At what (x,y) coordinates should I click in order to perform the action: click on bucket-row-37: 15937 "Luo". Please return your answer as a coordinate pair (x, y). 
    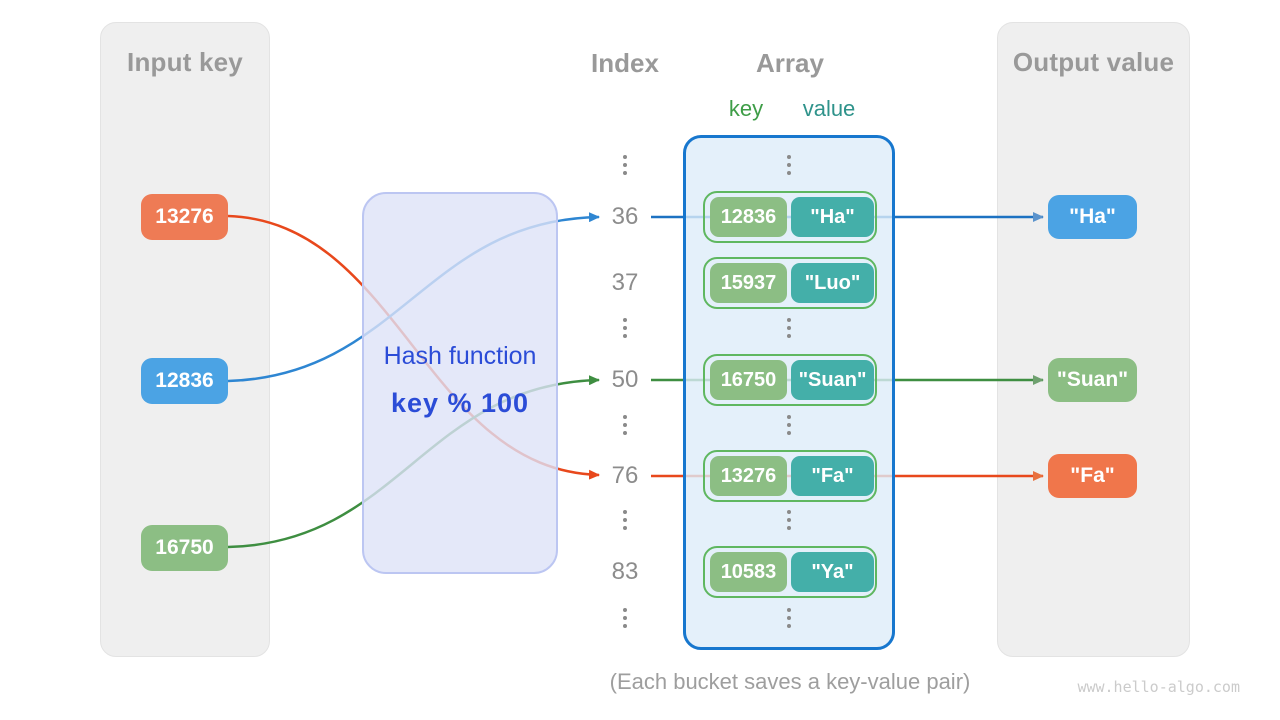
    Looking at the image, I should click on (790, 283).